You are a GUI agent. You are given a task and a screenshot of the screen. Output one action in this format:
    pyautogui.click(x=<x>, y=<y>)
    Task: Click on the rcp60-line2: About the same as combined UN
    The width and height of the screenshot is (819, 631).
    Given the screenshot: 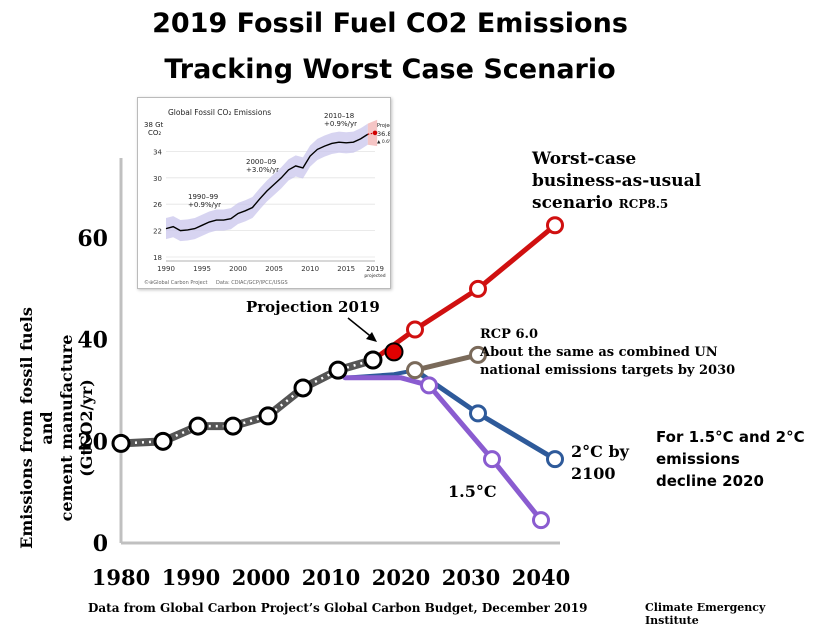 What is the action you would take?
    pyautogui.click(x=599, y=352)
    